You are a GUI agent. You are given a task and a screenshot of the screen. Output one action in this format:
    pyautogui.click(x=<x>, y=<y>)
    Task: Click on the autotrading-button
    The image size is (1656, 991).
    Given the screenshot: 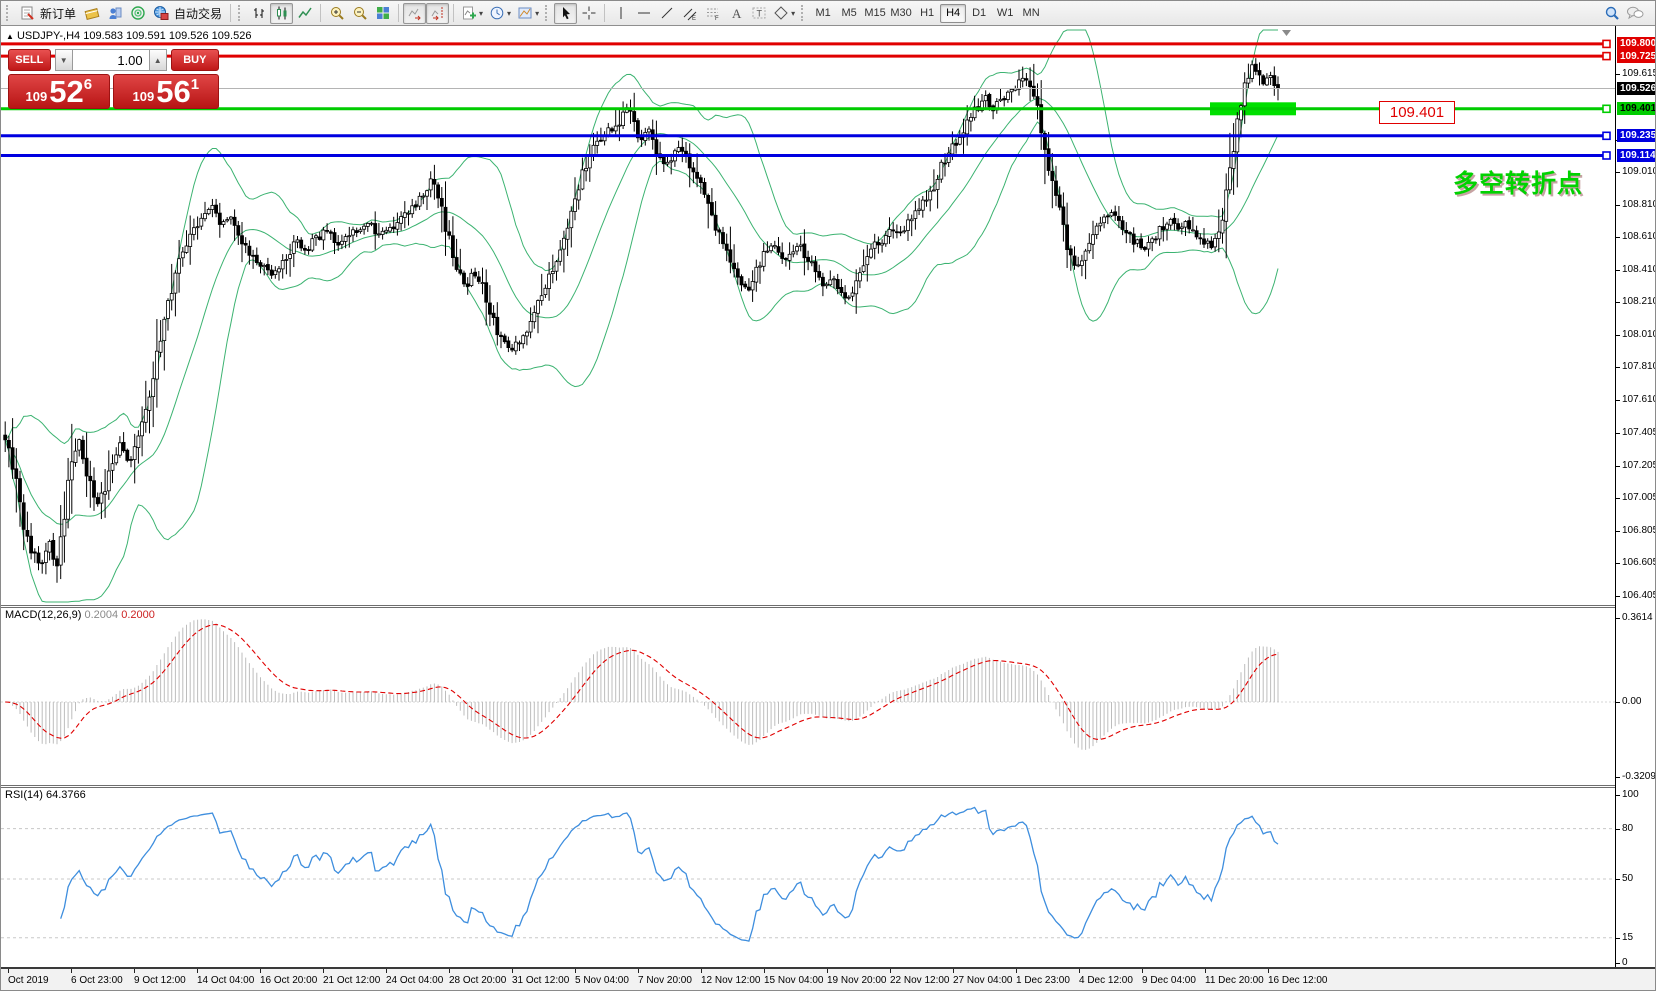 What is the action you would take?
    pyautogui.click(x=160, y=13)
    